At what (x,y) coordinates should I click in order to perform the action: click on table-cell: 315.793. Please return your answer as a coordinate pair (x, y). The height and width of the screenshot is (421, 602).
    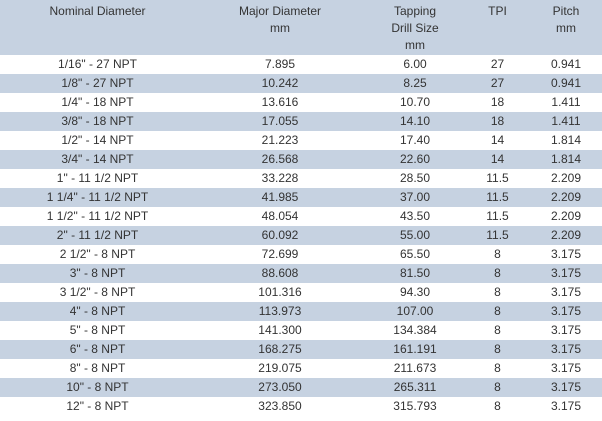
    Looking at the image, I should click on (415, 406).